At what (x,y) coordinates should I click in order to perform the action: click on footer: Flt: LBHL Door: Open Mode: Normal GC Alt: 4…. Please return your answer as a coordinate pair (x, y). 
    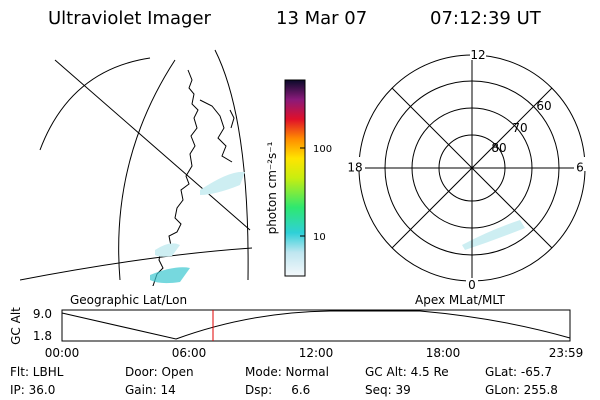
    Looking at the image, I should click on (284, 381).